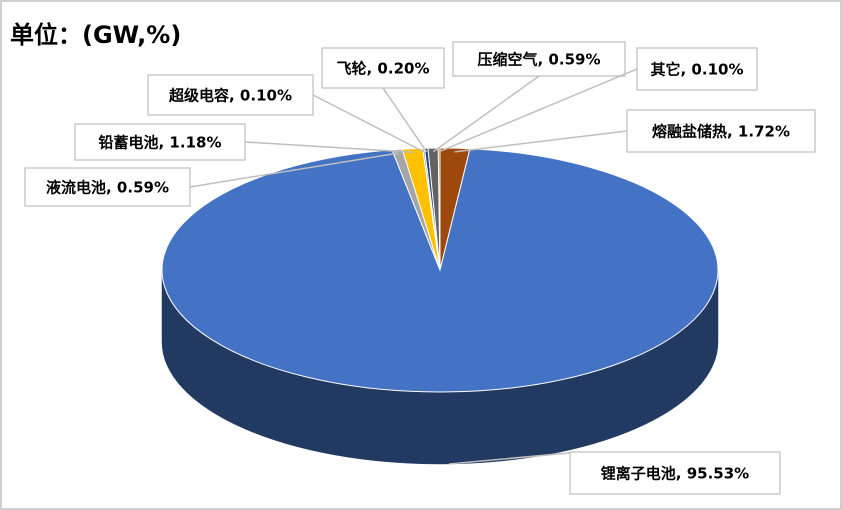 The height and width of the screenshot is (510, 842). Describe the element at coordinates (95, 35) in the screenshot. I see `chart-title: 单位：(GW,%)` at that location.